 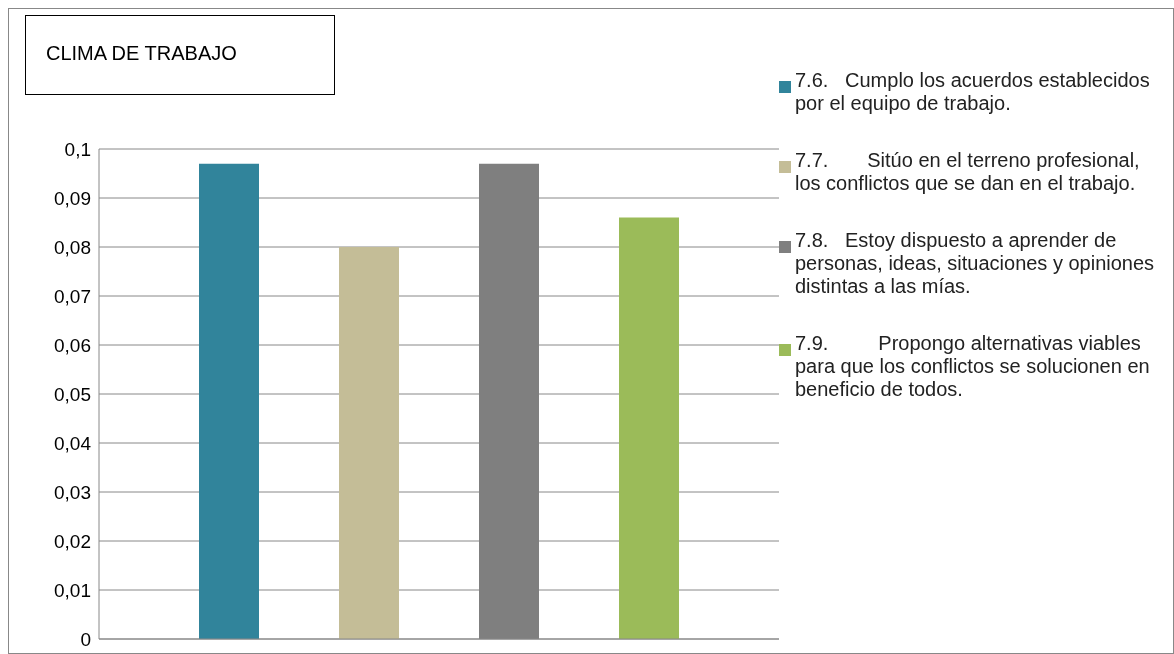 What do you see at coordinates (72, 198) in the screenshot?
I see `y-tick-label: 0,09` at bounding box center [72, 198].